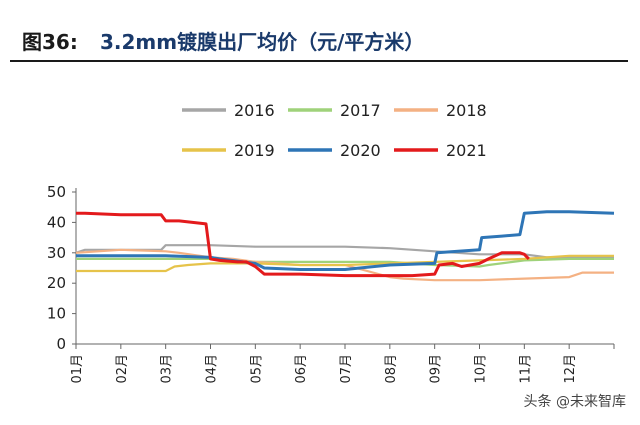 This screenshot has height=425, width=640. What do you see at coordinates (50, 42) in the screenshot?
I see `figure-number: 图36:` at bounding box center [50, 42].